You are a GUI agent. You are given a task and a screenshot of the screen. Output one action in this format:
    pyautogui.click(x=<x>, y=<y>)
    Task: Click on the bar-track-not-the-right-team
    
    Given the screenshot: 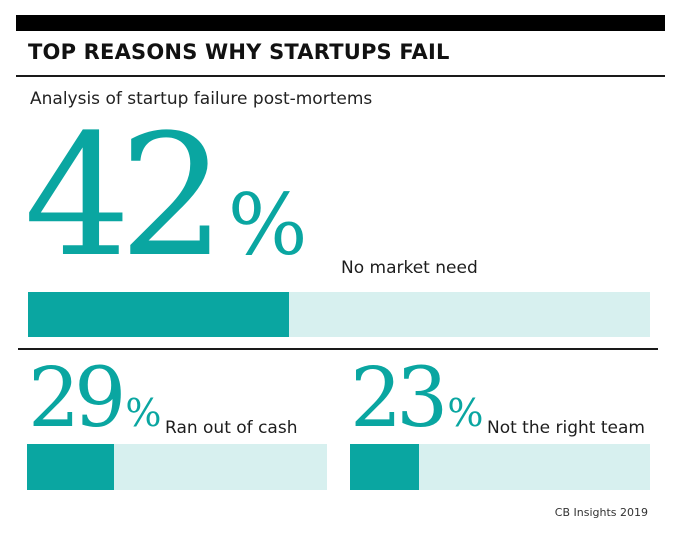 What is the action you would take?
    pyautogui.click(x=500, y=467)
    